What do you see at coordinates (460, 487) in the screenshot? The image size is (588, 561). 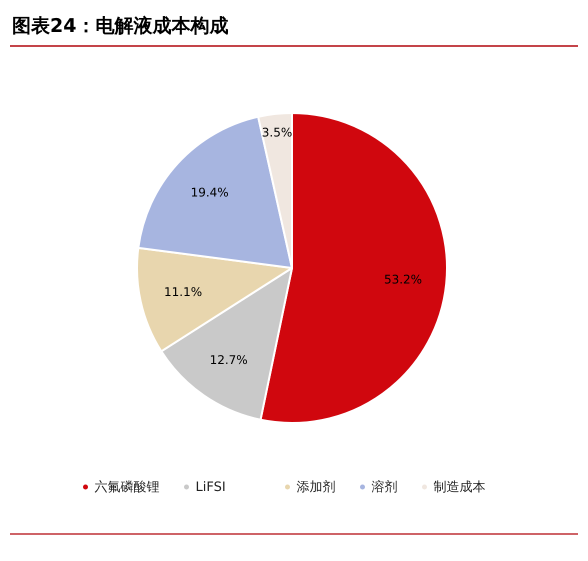 I see `legend-label: 制造成本` at bounding box center [460, 487].